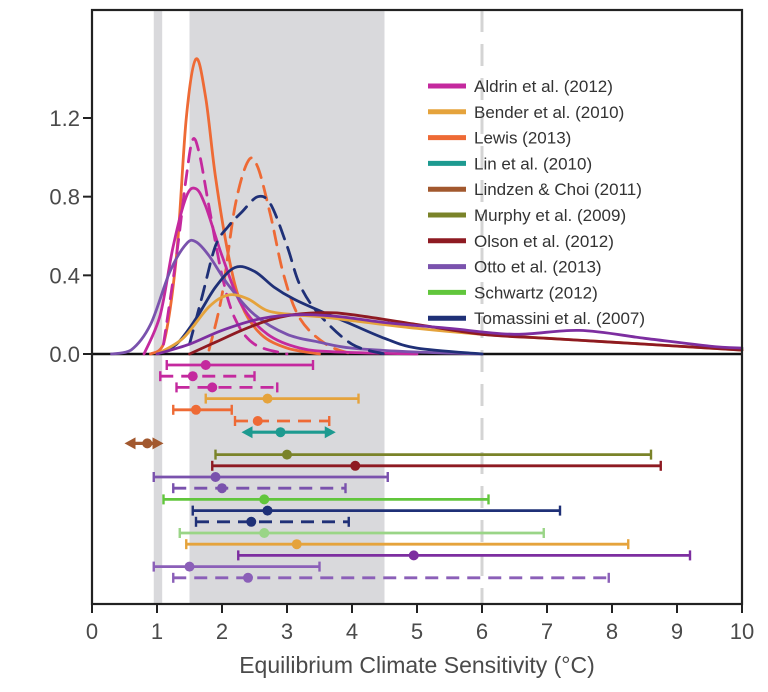  What do you see at coordinates (417, 665) in the screenshot?
I see `x-axis-label: Equilibrium Climate Sensitivity (°C)` at bounding box center [417, 665].